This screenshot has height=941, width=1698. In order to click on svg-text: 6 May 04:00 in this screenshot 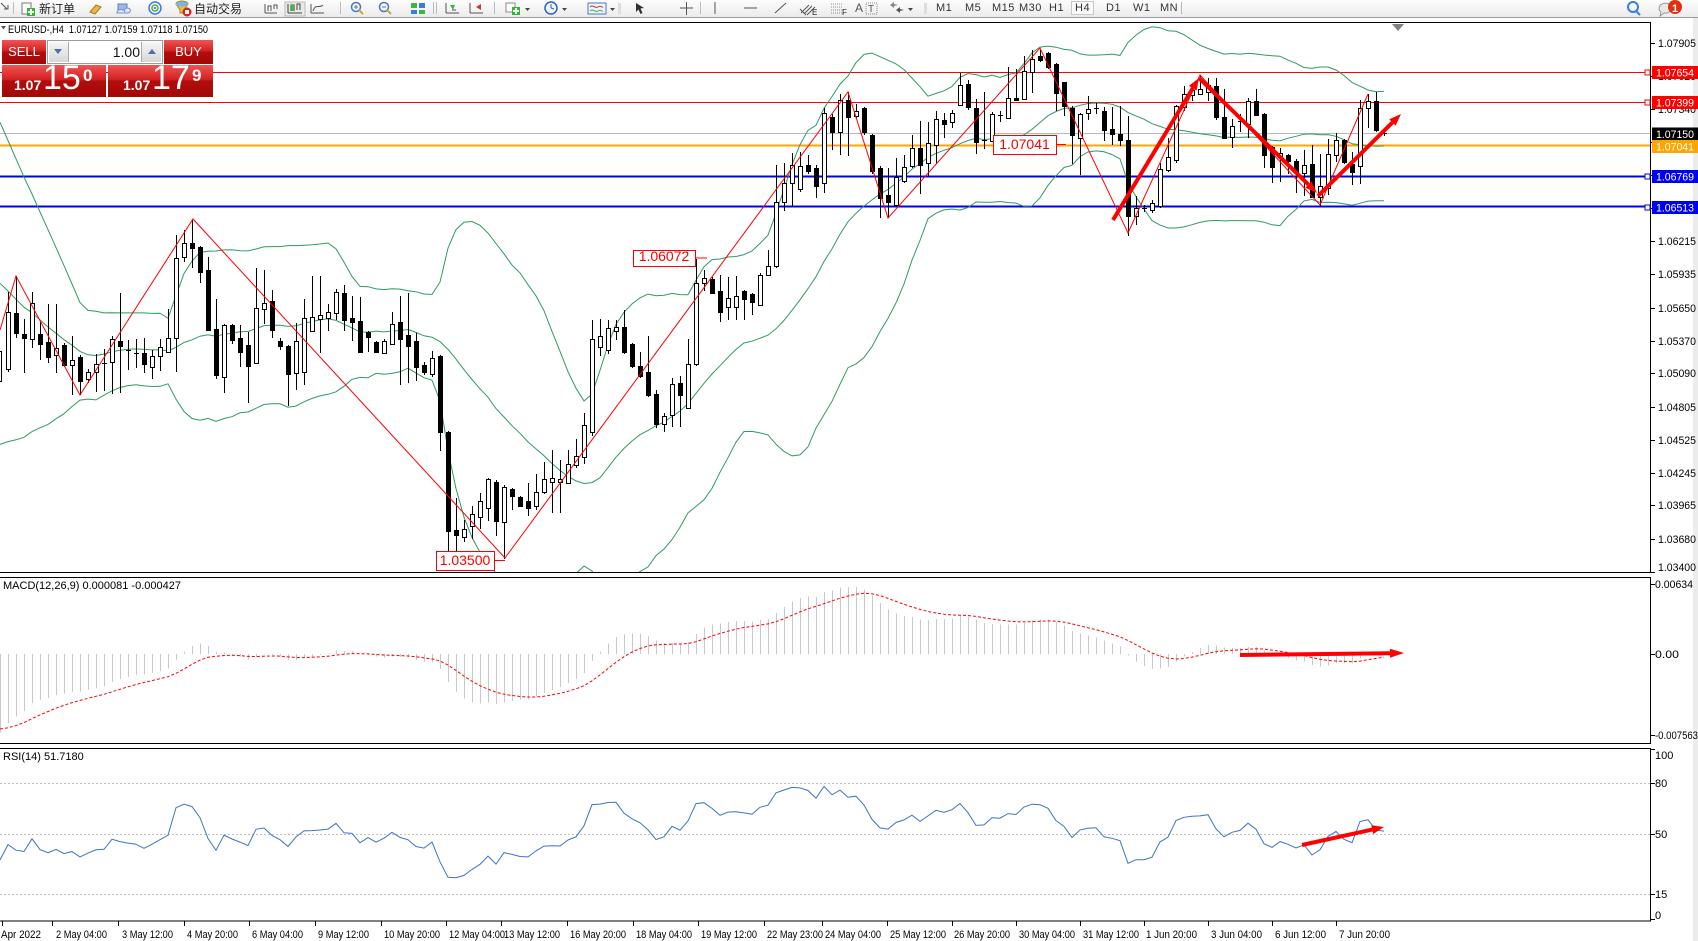, I will do `click(277, 935)`.